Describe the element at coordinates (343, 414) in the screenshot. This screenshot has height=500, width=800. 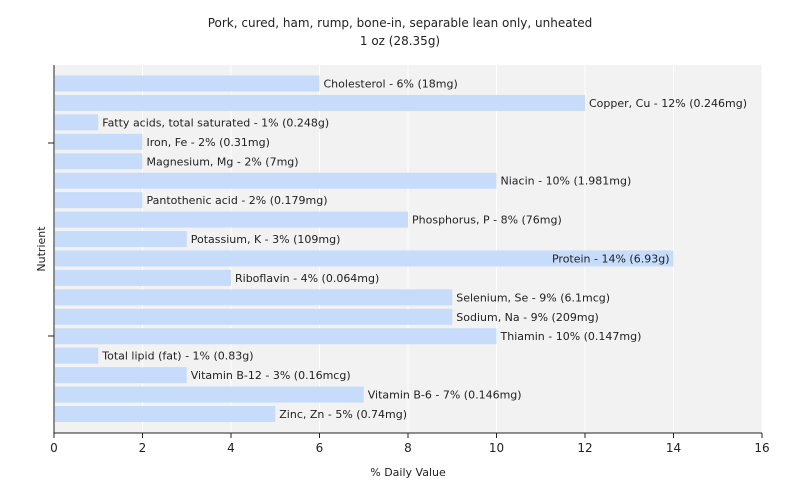
I see `bar-label: Zinc, Zn - 5% (0.74mg)` at that location.